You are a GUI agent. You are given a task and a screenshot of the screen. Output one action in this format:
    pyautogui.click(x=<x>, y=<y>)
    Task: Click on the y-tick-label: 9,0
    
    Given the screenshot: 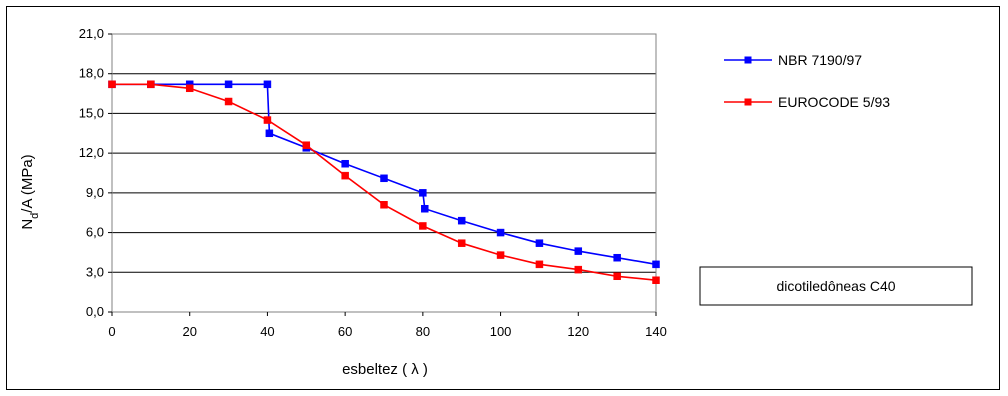 What is the action you would take?
    pyautogui.click(x=95, y=192)
    